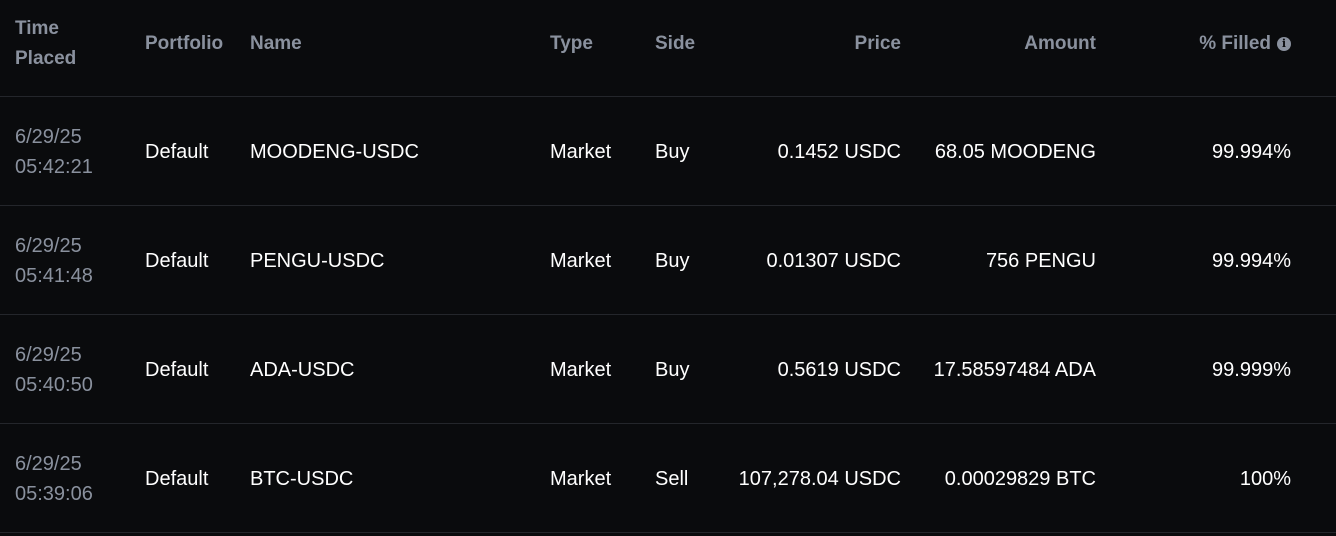 The image size is (1336, 536). Describe the element at coordinates (1235, 43) in the screenshot. I see `header-filled-label: % Filled` at that location.